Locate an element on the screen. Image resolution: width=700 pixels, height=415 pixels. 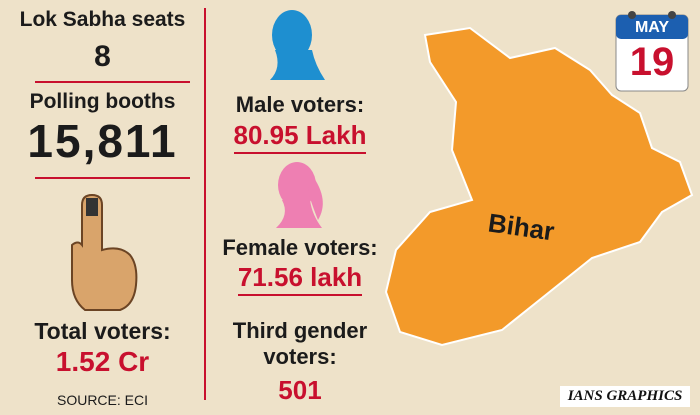
credit: IANS GRAPHICS is located at coordinates (625, 396).